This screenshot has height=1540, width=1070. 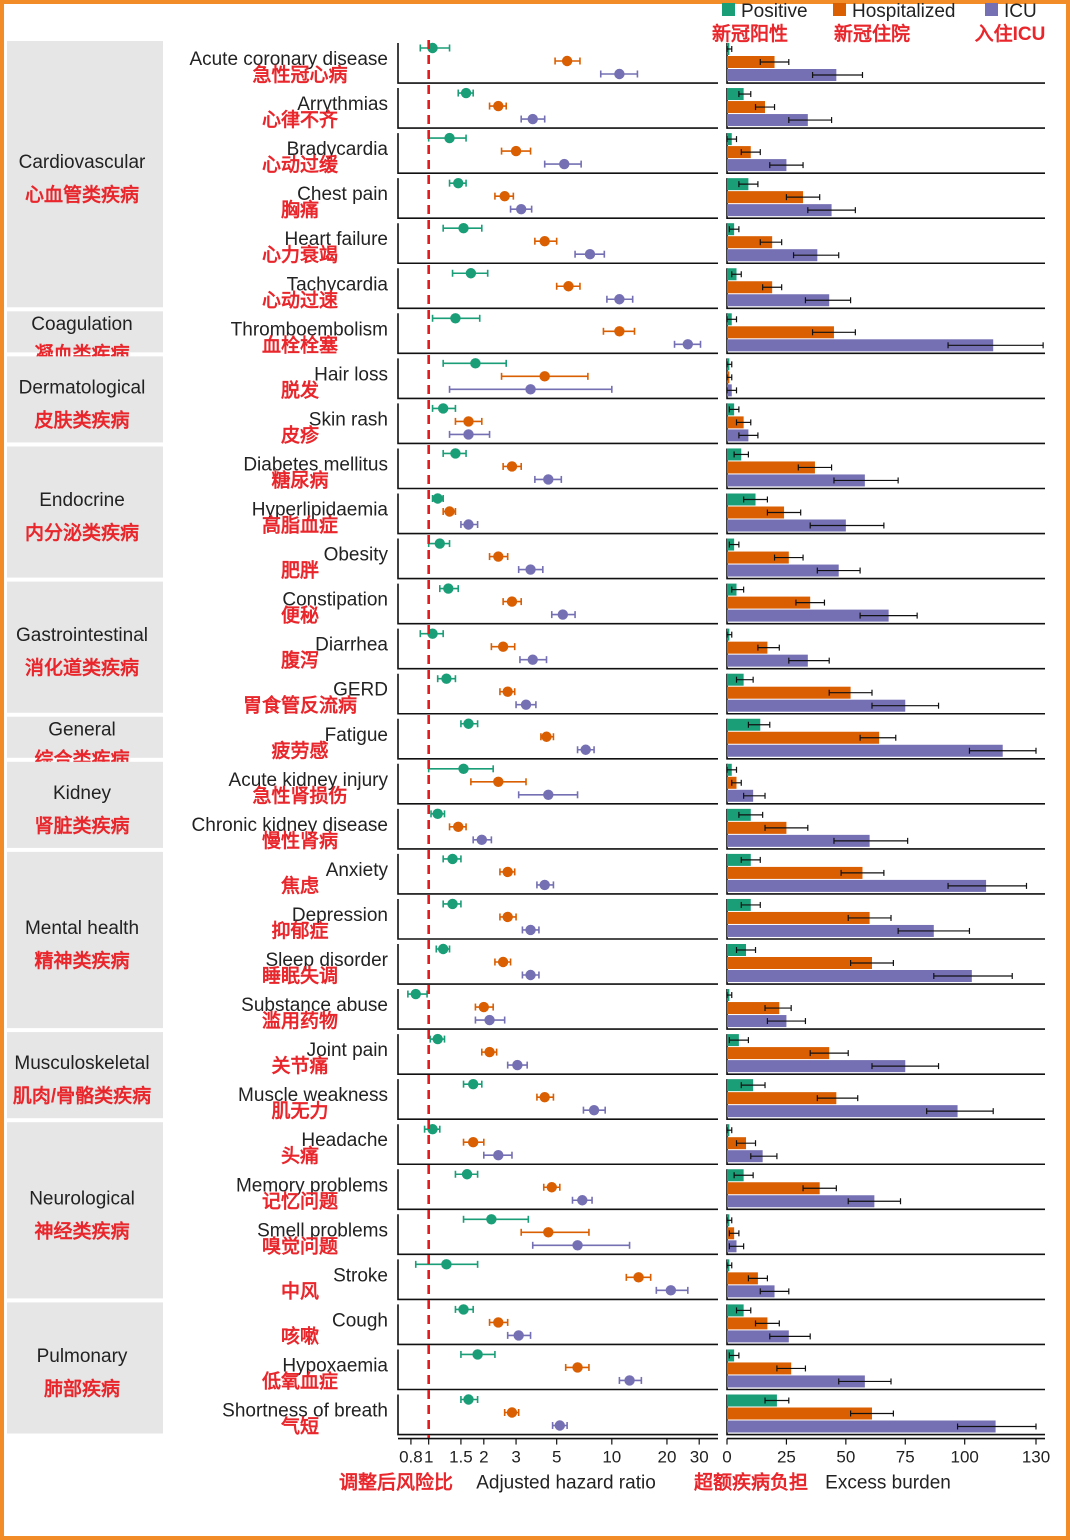 What do you see at coordinates (360, 1275) in the screenshot?
I see `outcome-label: Stroke` at bounding box center [360, 1275].